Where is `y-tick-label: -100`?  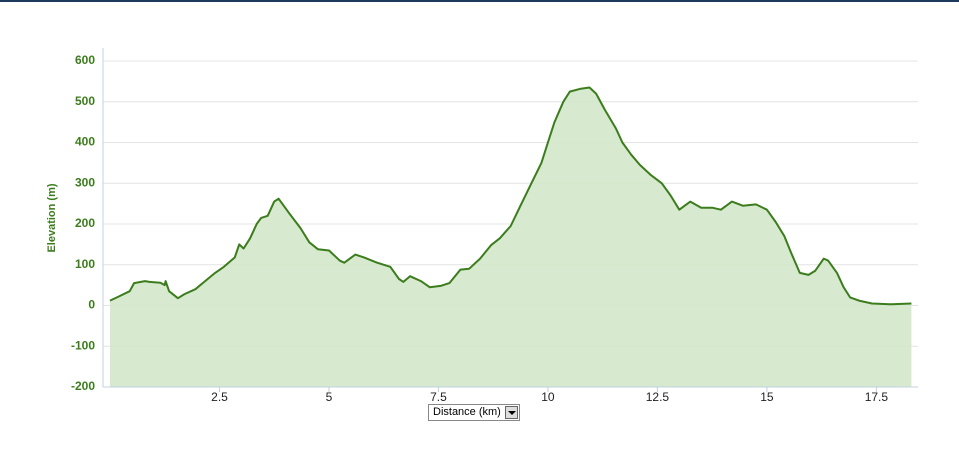 y-tick-label: -100 is located at coordinates (83, 345).